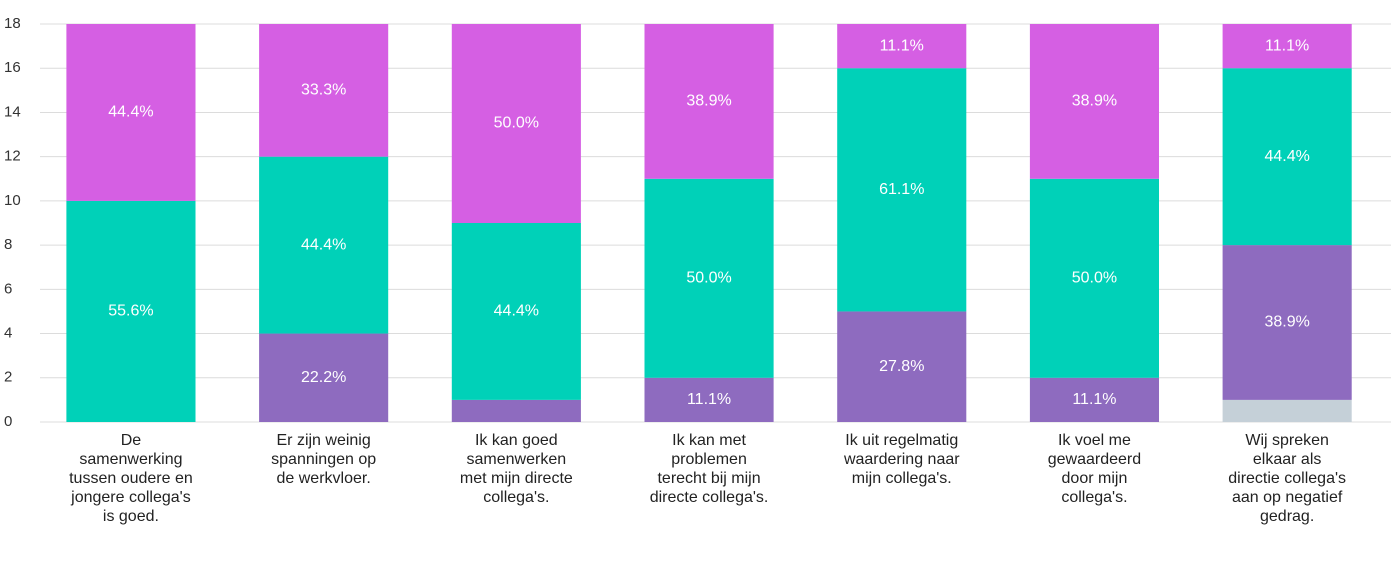 This screenshot has width=1391, height=574. What do you see at coordinates (8, 377) in the screenshot?
I see `y-tick-label: 2` at bounding box center [8, 377].